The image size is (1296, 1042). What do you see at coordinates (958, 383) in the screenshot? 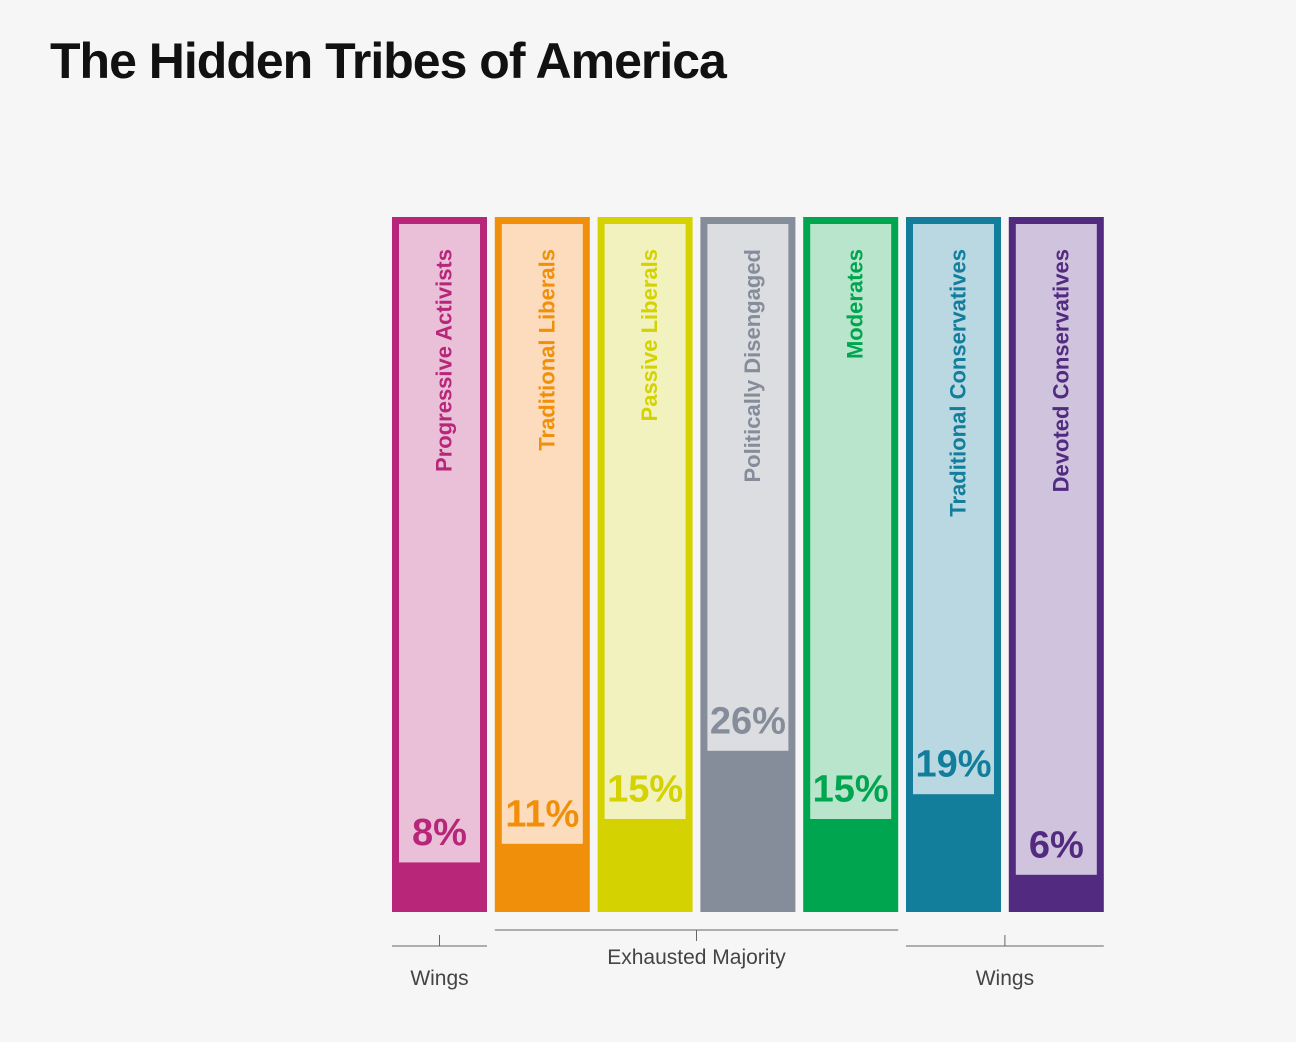
I see `bar-category-label: Traditional Conservatives` at bounding box center [958, 383].